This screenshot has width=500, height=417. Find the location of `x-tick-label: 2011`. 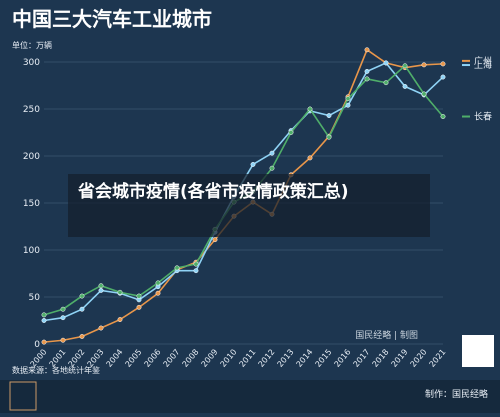

x-tick-label: 2011 is located at coordinates (248, 358).